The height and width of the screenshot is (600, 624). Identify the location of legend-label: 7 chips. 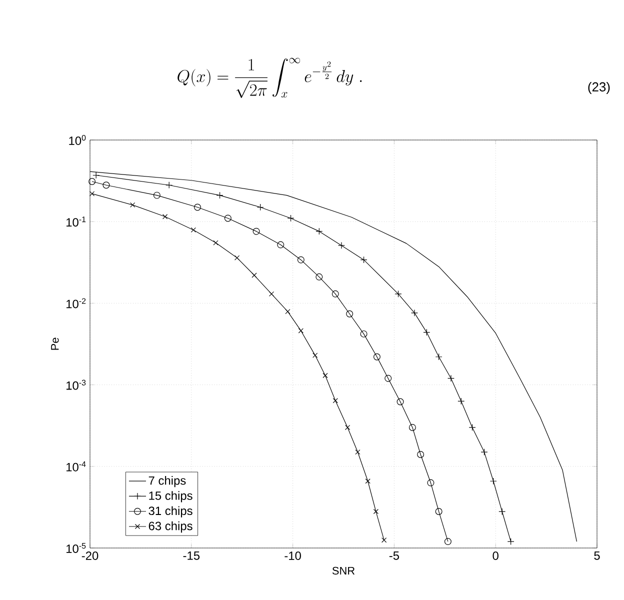
(167, 482).